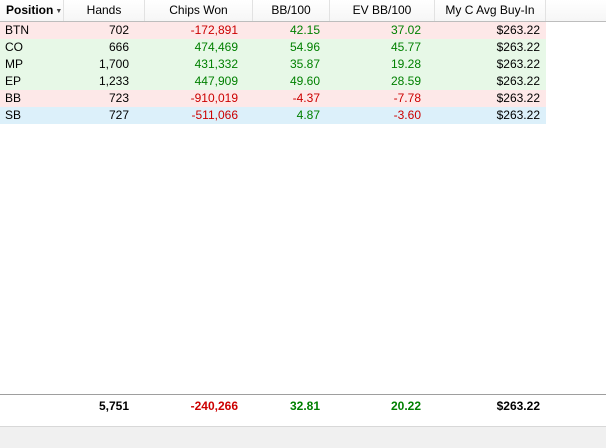  I want to click on cell-chips-won: 447,909, so click(199, 81).